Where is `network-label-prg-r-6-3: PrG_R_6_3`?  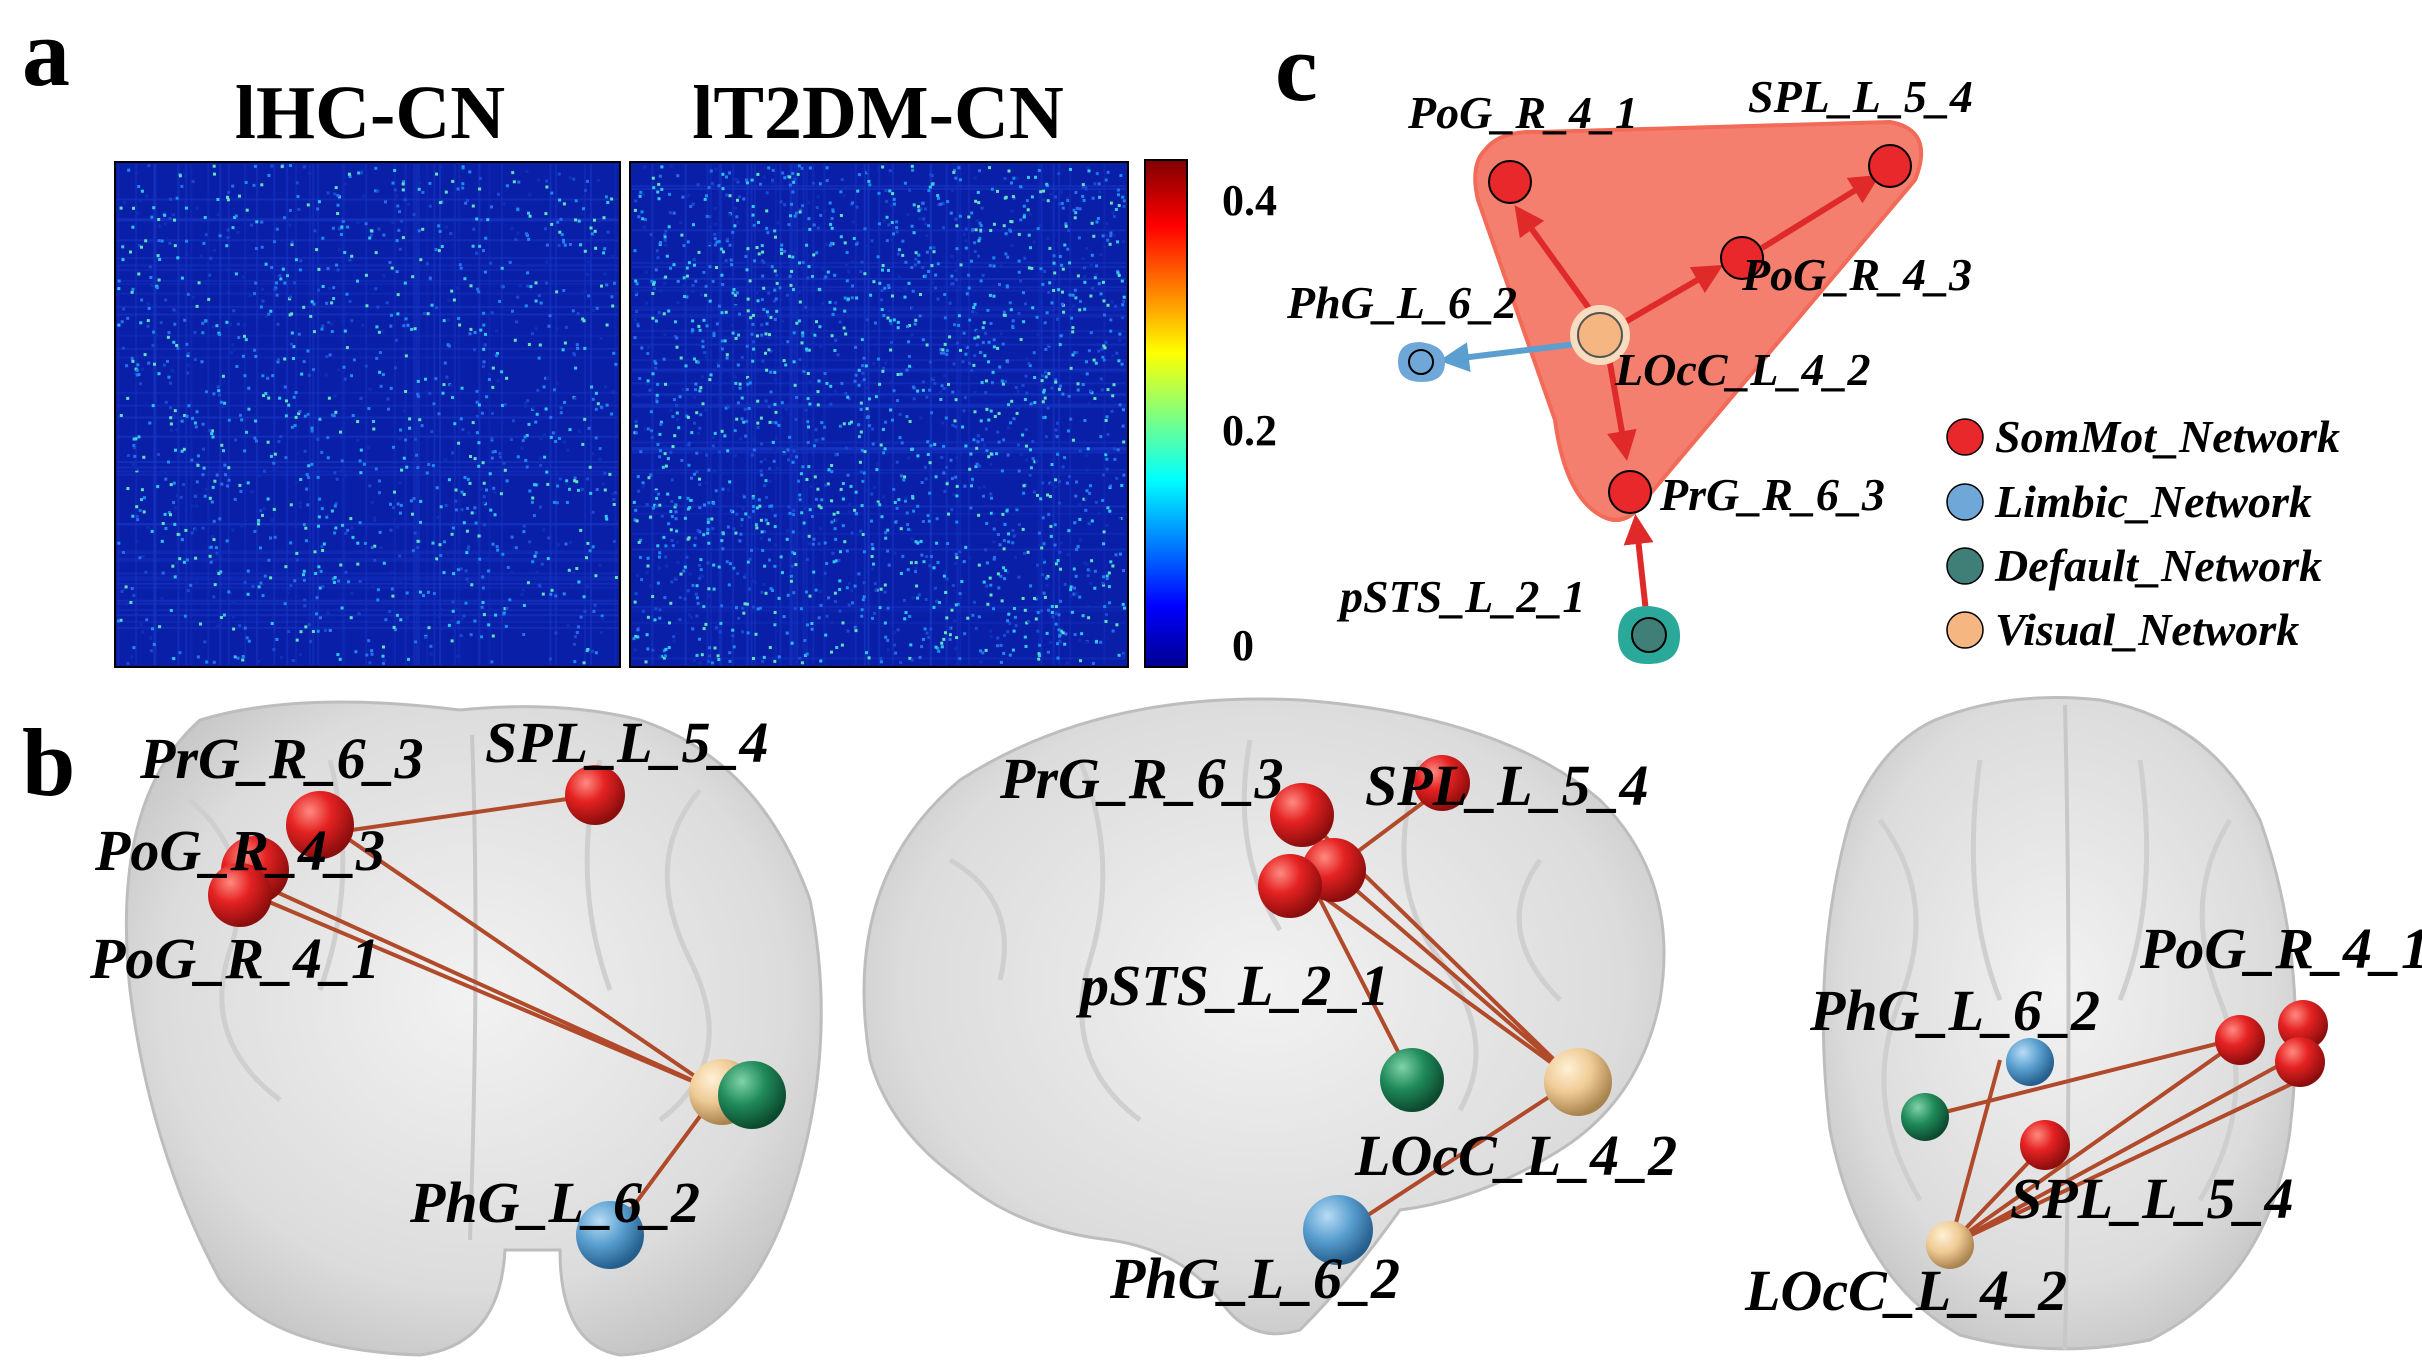 network-label-prg-r-6-3: PrG_R_6_3 is located at coordinates (1772, 494).